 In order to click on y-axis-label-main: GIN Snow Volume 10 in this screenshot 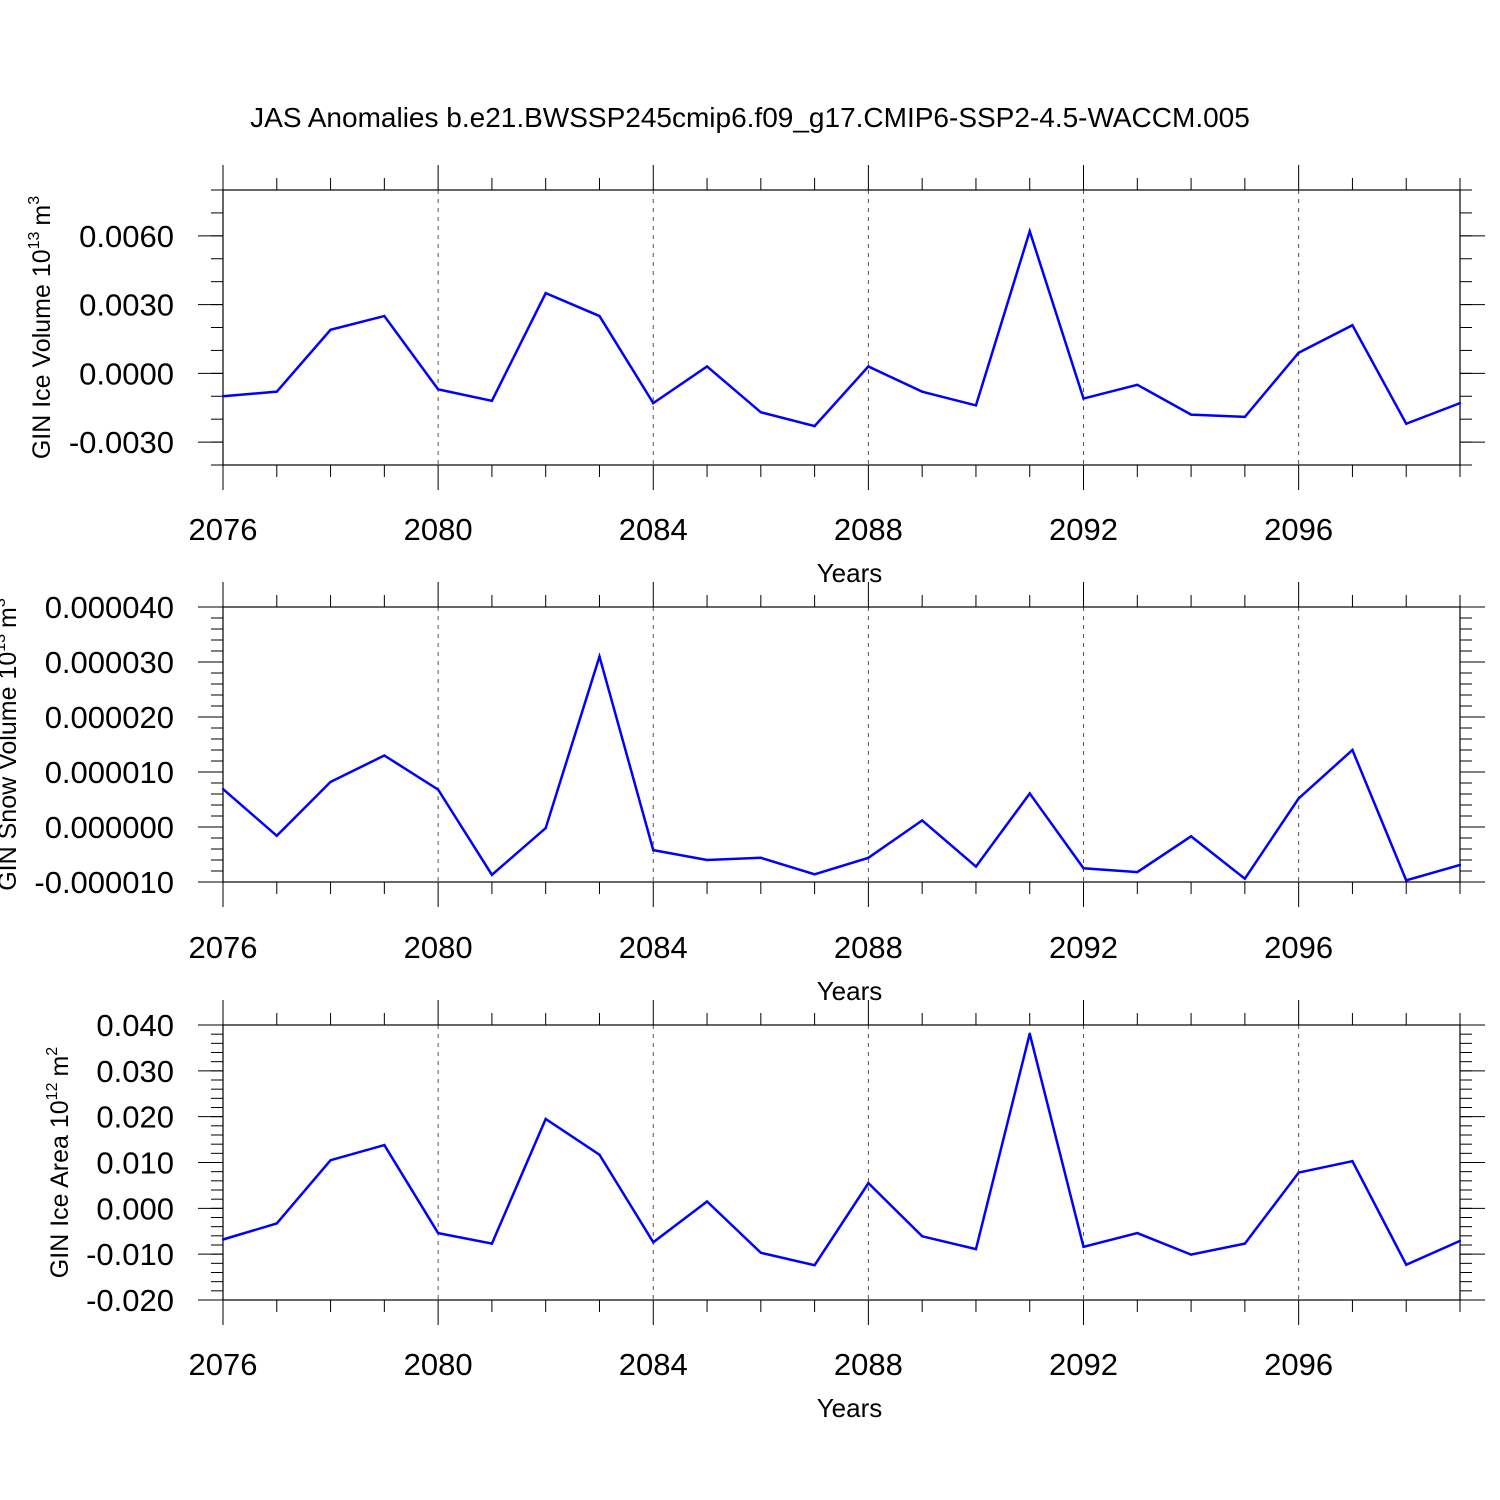, I will do `click(11, 771)`.